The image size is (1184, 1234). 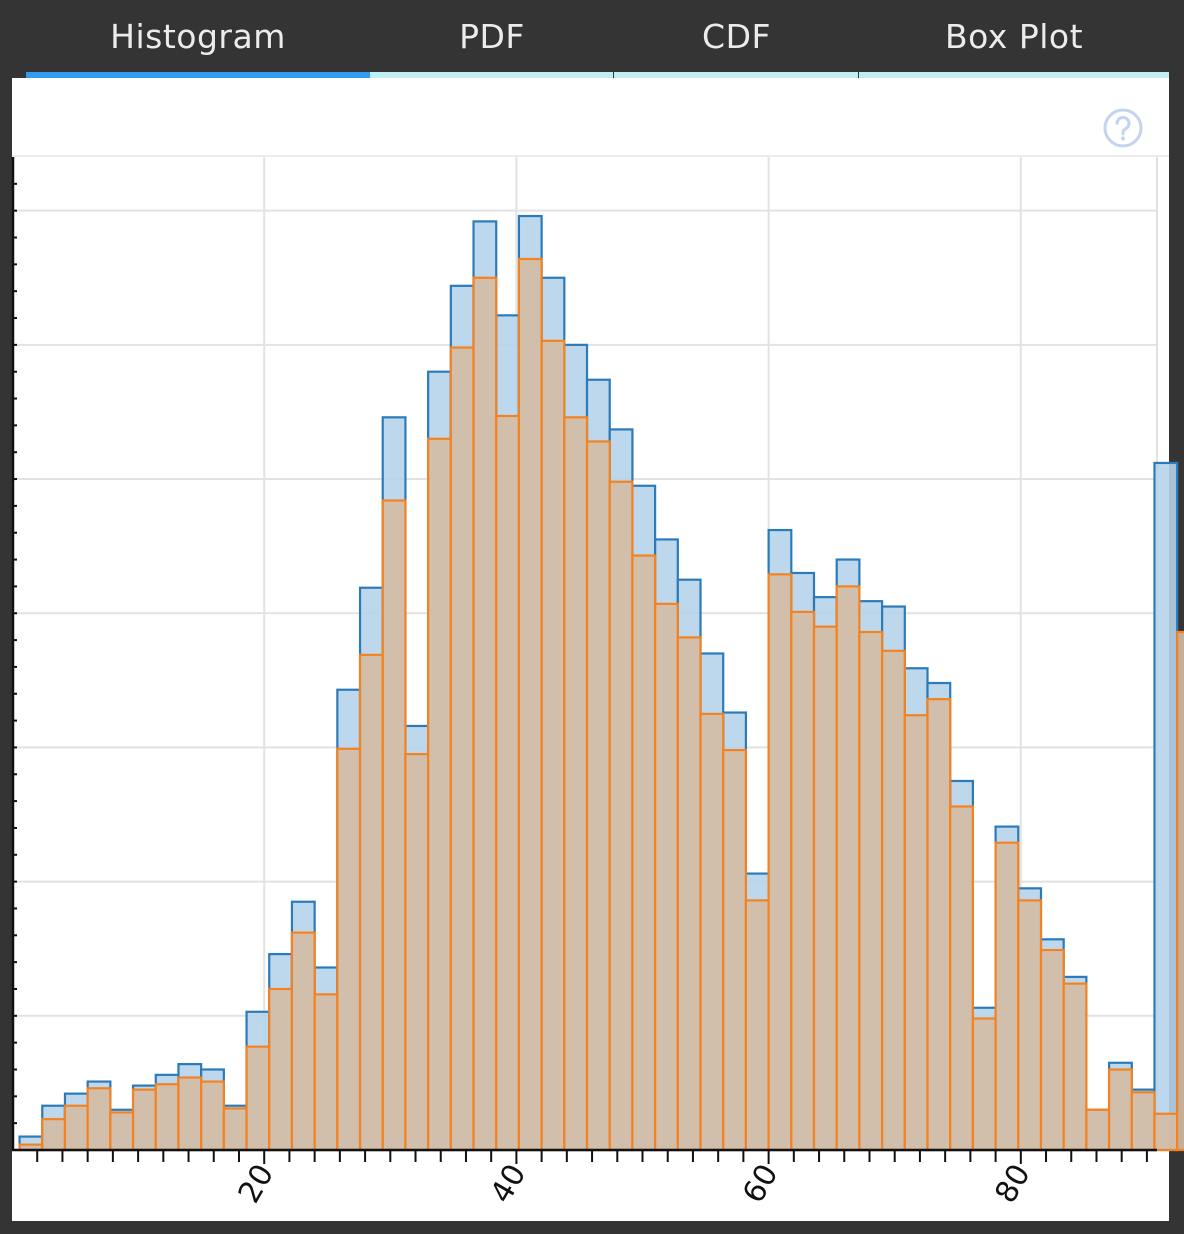 I want to click on tab-box-plot: Box Plot, so click(x=1014, y=36).